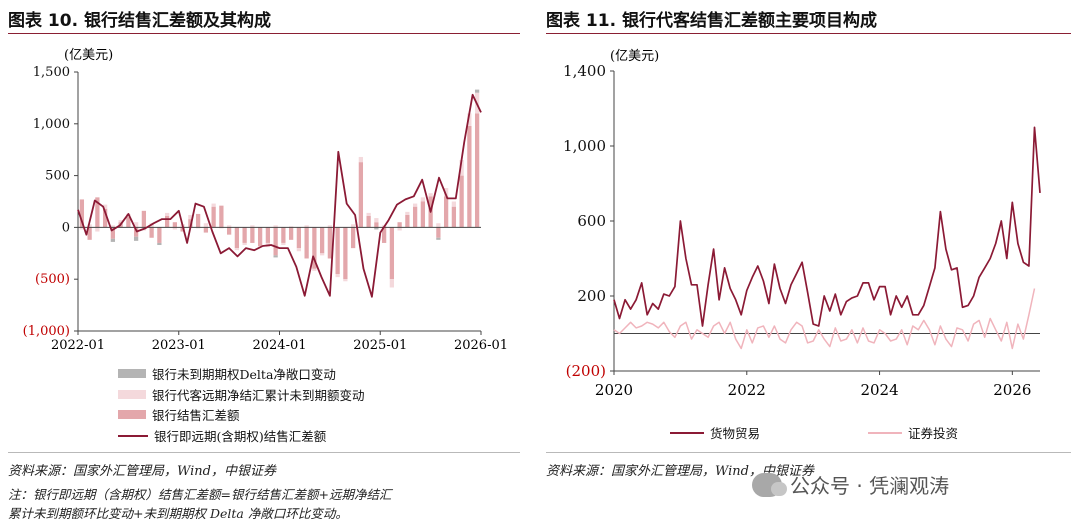 The width and height of the screenshot is (1080, 530). What do you see at coordinates (133, 435) in the screenshot?
I see `legend-total-swatch` at bounding box center [133, 435].